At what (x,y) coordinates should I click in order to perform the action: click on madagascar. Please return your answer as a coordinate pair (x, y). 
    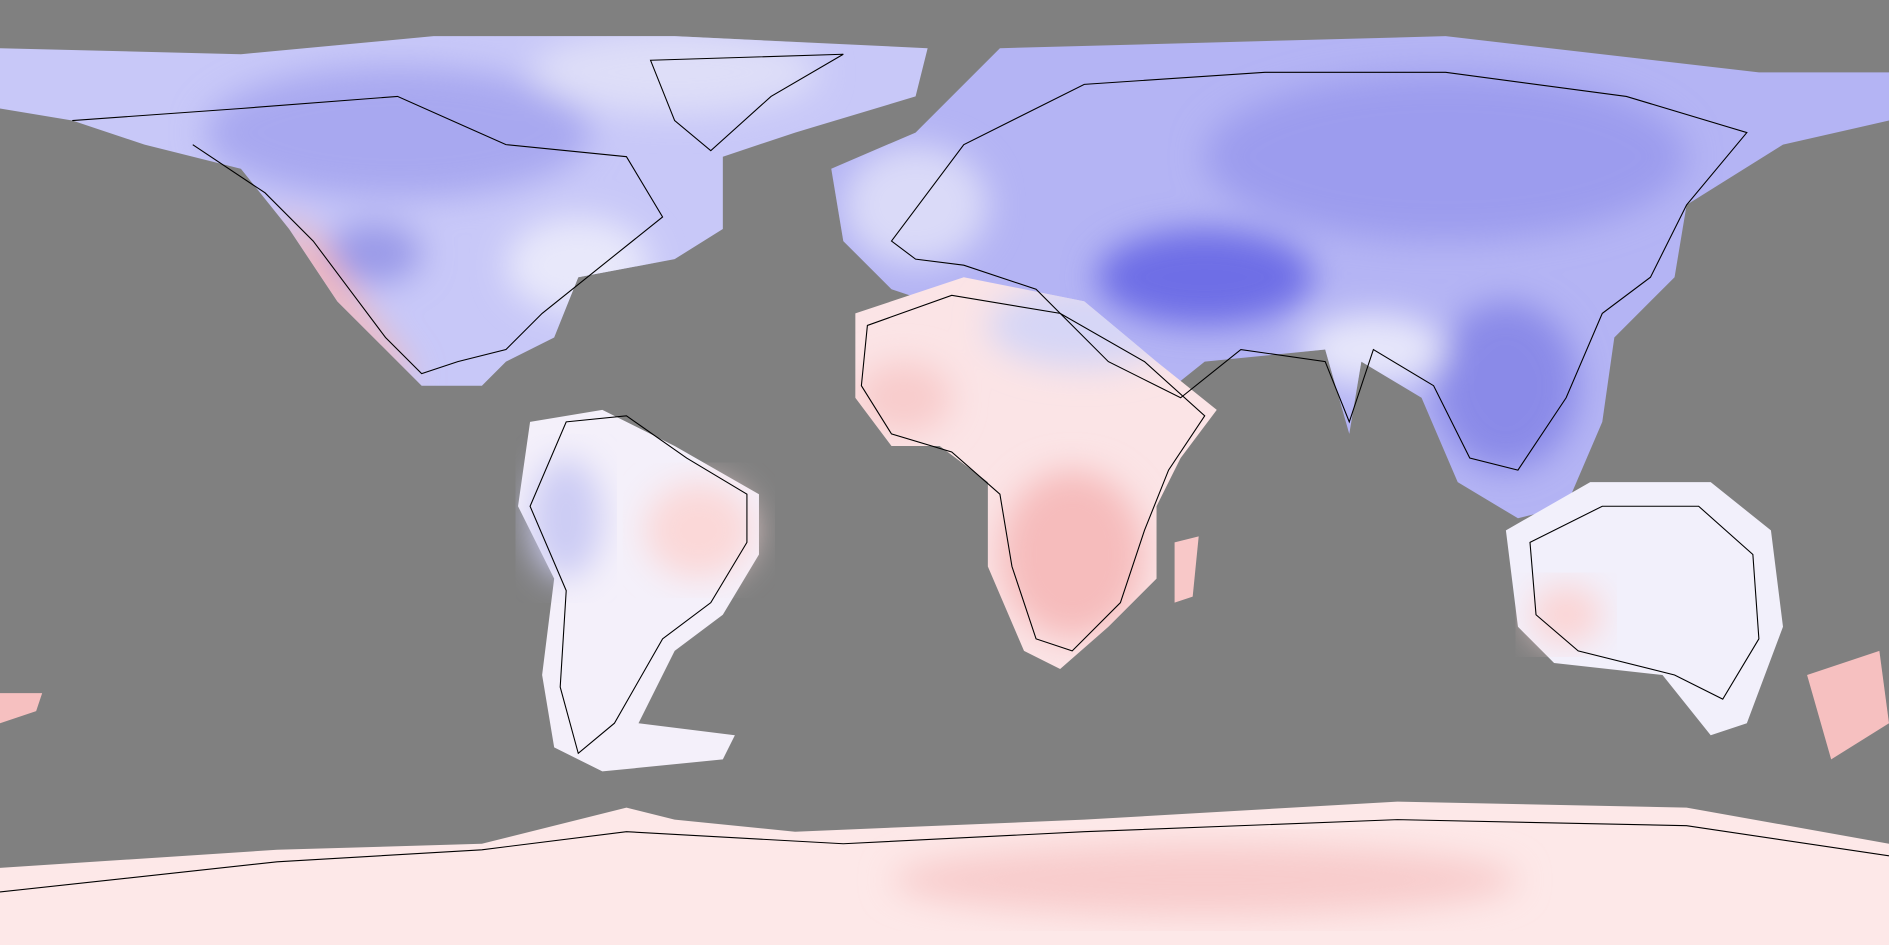
    Looking at the image, I should click on (1186, 569).